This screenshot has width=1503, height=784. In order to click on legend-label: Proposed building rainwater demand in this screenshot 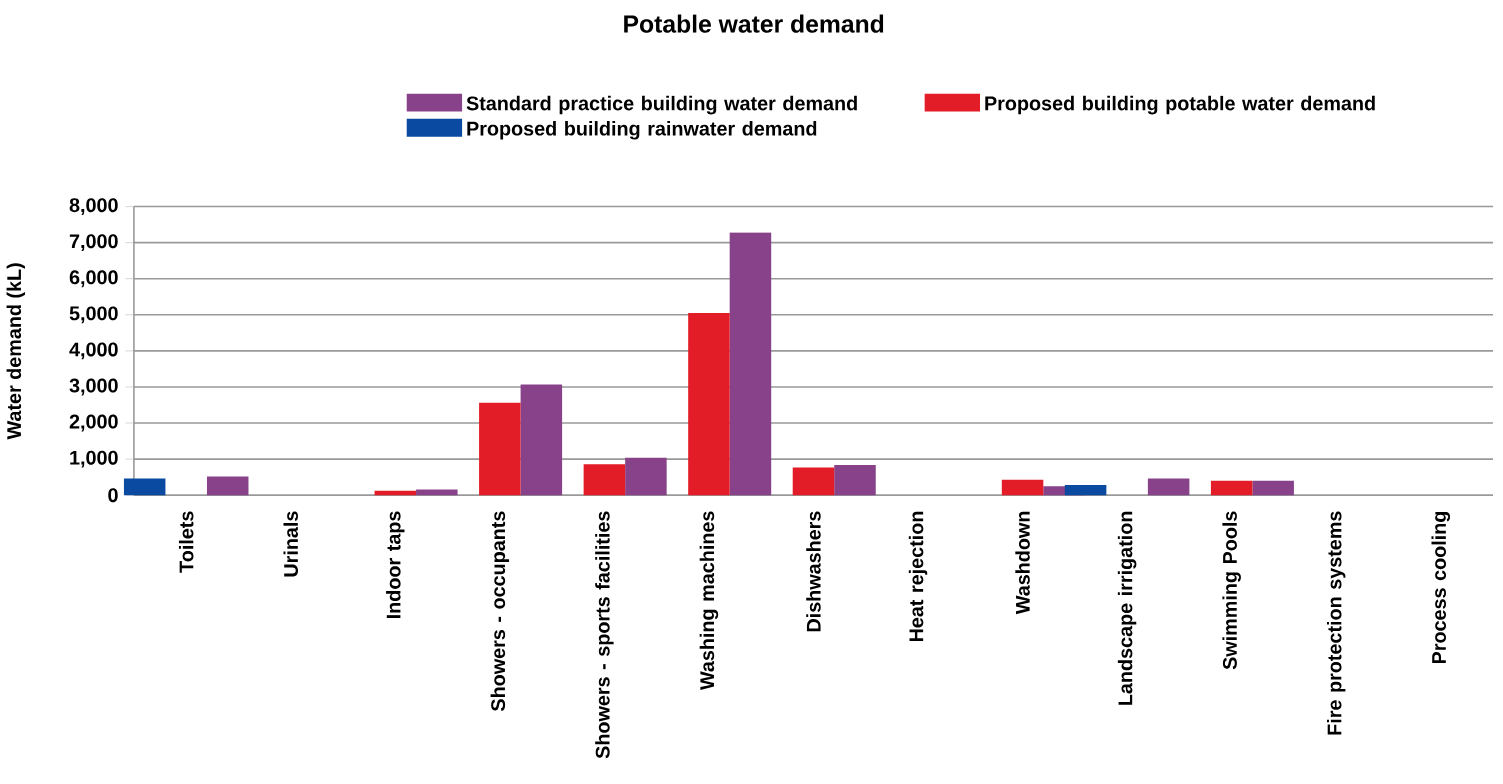, I will do `click(642, 130)`.